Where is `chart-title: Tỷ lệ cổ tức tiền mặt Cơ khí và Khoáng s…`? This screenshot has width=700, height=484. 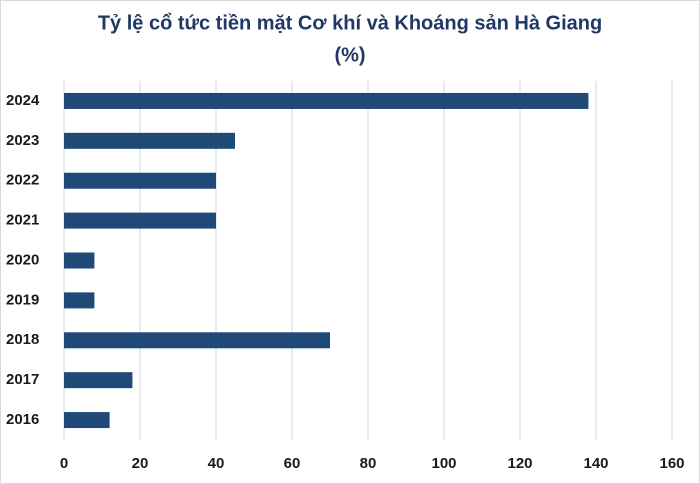
chart-title: Tỷ lệ cổ tức tiền mặt Cơ khí và Khoáng s… is located at coordinates (350, 23).